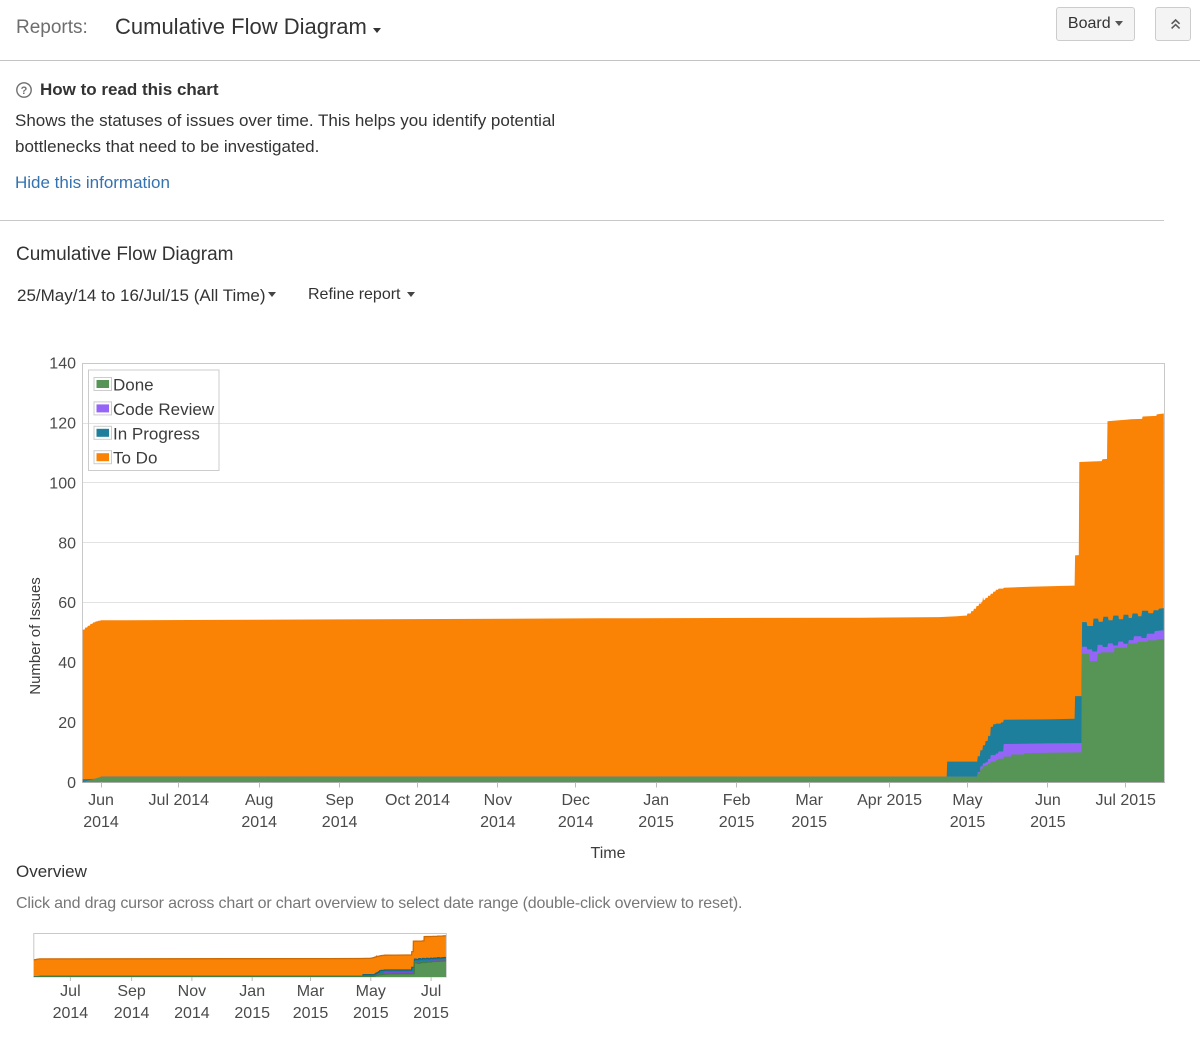 Image resolution: width=1200 pixels, height=1040 pixels. What do you see at coordinates (67, 603) in the screenshot?
I see `svg-text: 60` at bounding box center [67, 603].